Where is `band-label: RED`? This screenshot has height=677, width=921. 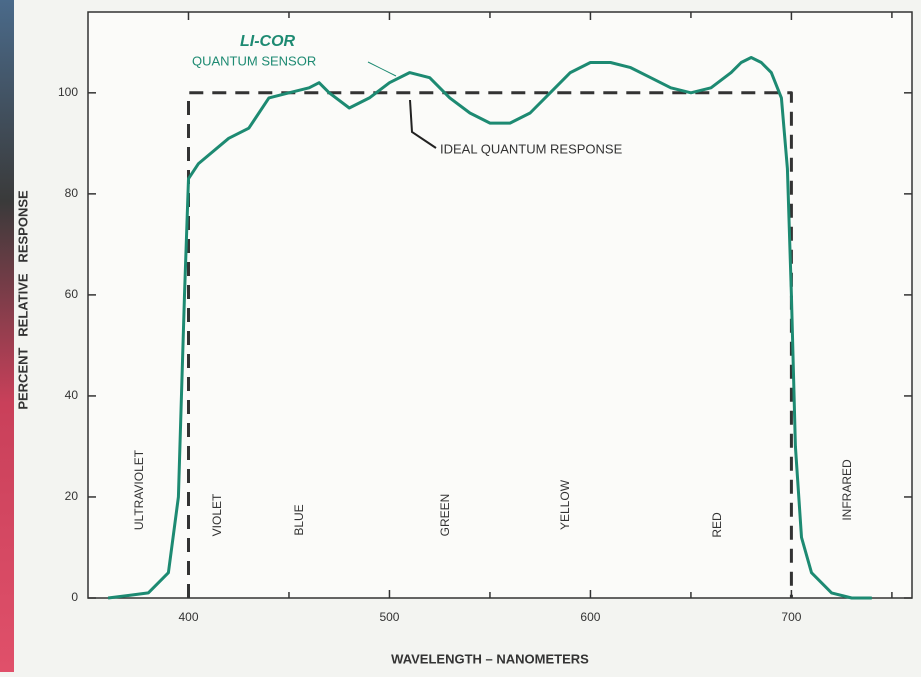 band-label: RED is located at coordinates (717, 525).